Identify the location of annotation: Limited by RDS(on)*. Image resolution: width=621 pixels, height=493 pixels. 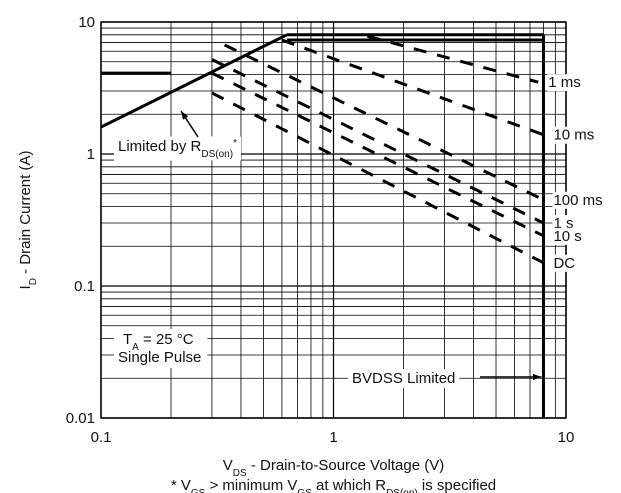
(177, 149).